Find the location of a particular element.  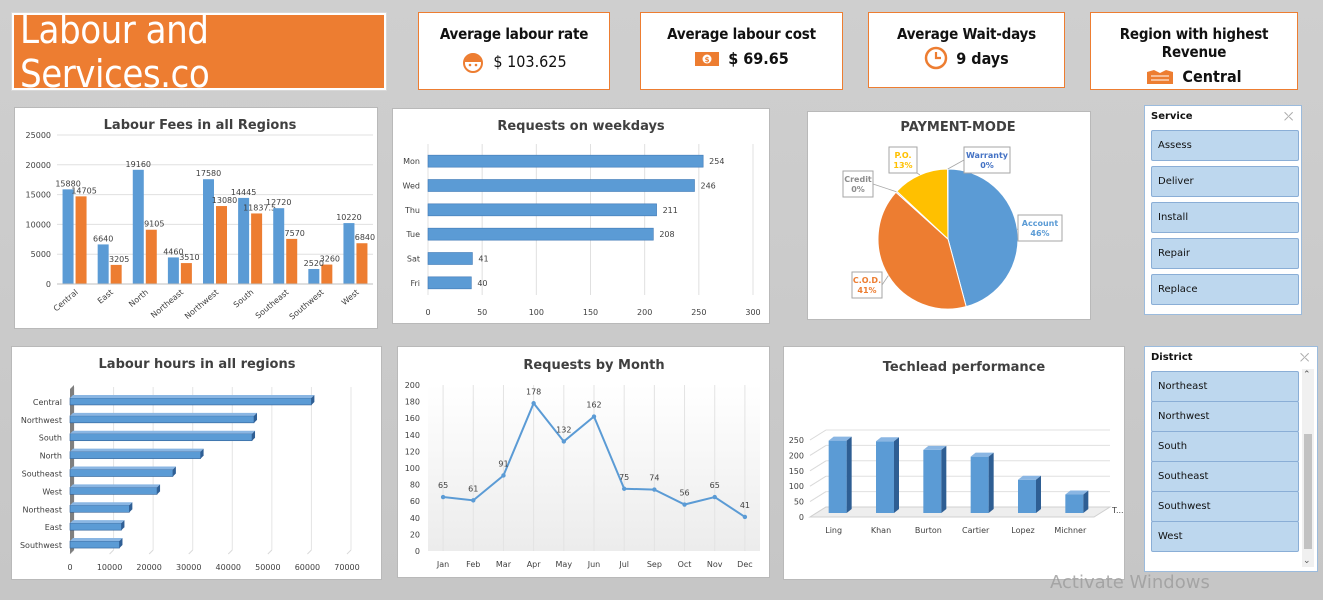

slicer-scrollbar: ⌃ ⌄ is located at coordinates (1308, 468).